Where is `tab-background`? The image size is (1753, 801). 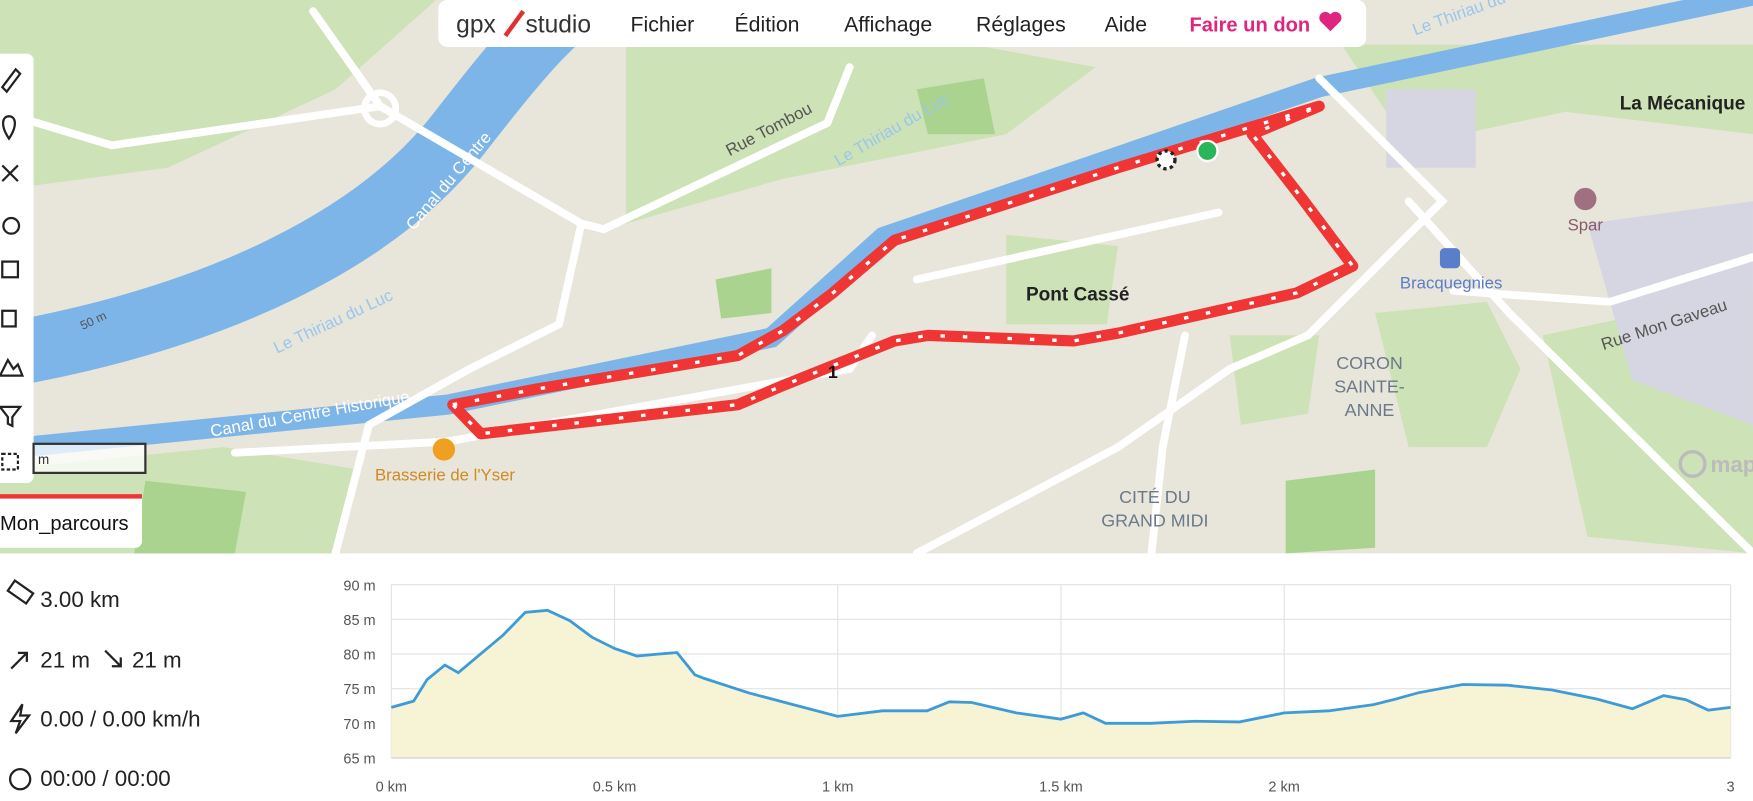 tab-background is located at coordinates (71, 521).